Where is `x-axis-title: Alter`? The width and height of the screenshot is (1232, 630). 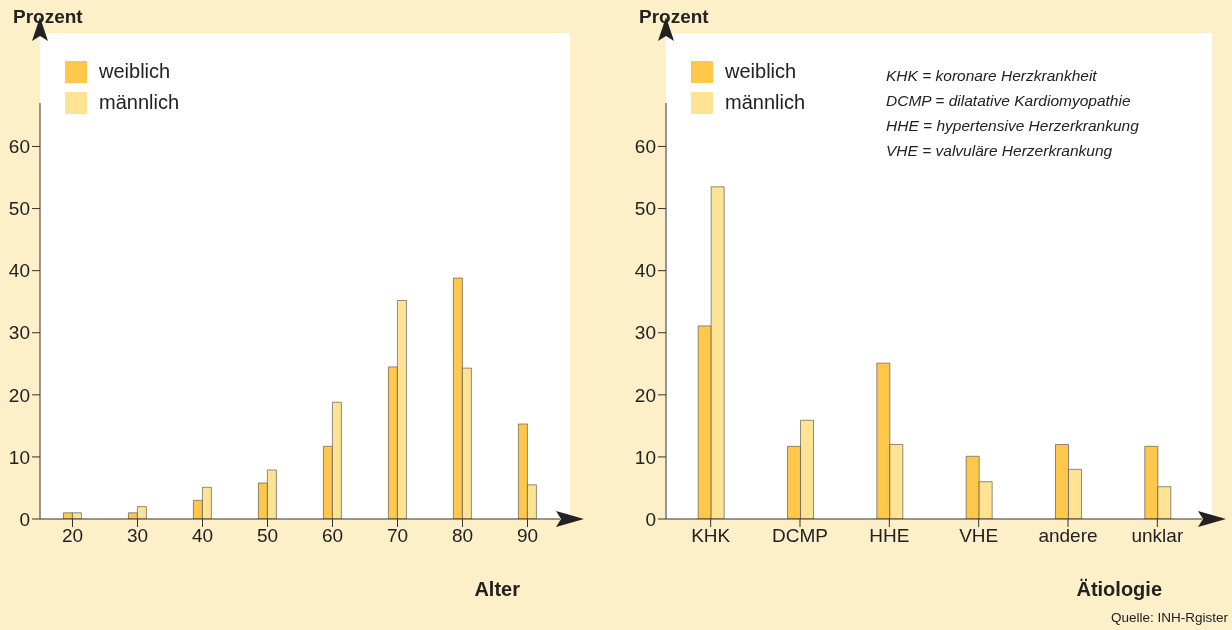 x-axis-title: Alter is located at coordinates (497, 589).